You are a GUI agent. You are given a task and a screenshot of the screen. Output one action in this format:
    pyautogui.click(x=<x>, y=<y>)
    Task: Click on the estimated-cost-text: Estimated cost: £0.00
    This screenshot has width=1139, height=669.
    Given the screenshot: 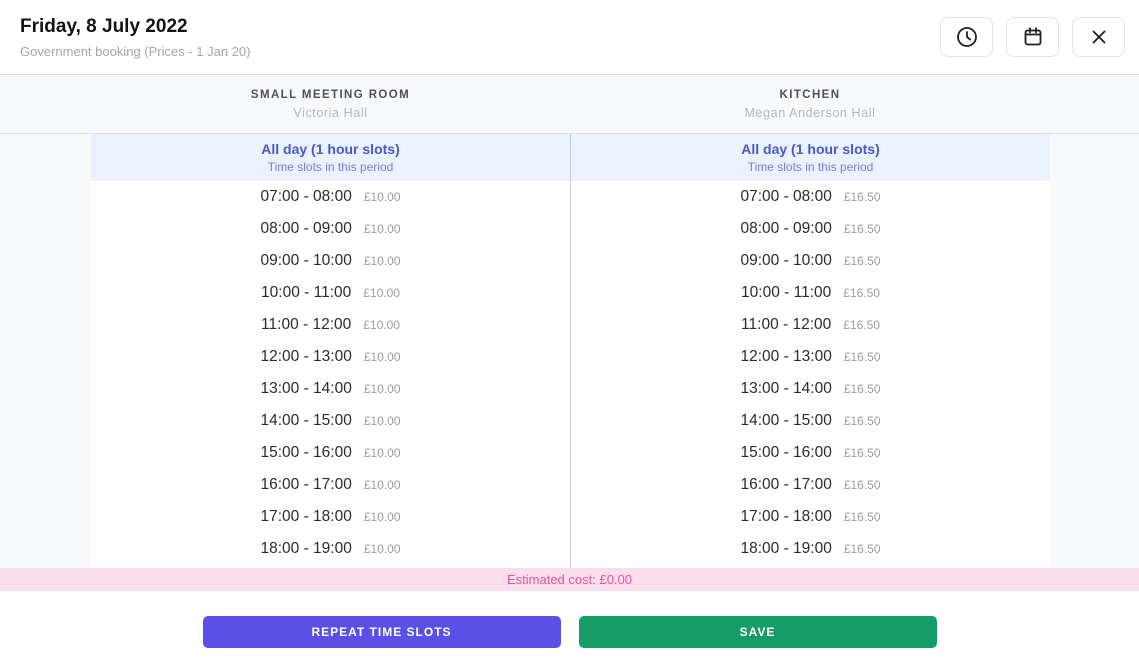 What is the action you would take?
    pyautogui.click(x=569, y=579)
    